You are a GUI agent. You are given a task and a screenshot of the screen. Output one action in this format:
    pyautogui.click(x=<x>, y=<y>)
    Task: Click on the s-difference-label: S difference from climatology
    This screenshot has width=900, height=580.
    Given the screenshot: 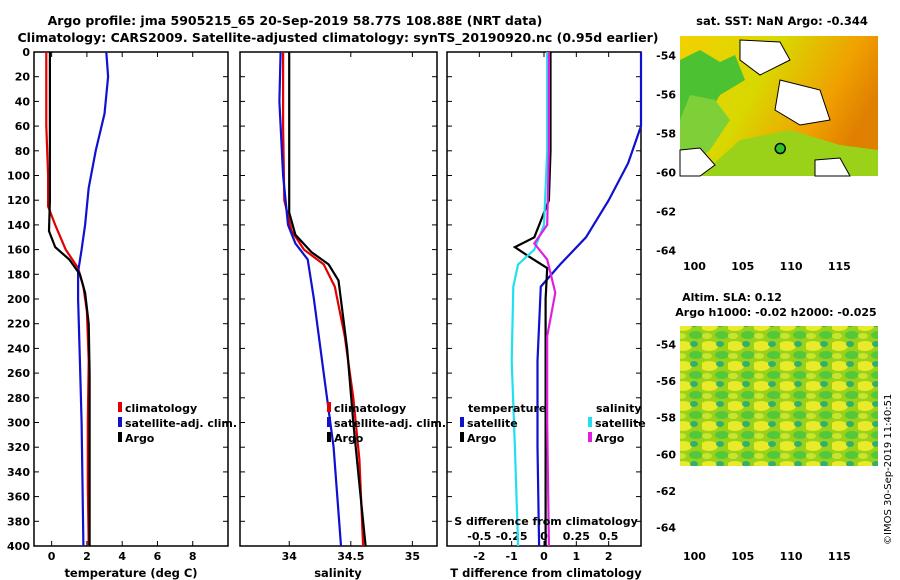 What is the action you would take?
    pyautogui.click(x=546, y=521)
    